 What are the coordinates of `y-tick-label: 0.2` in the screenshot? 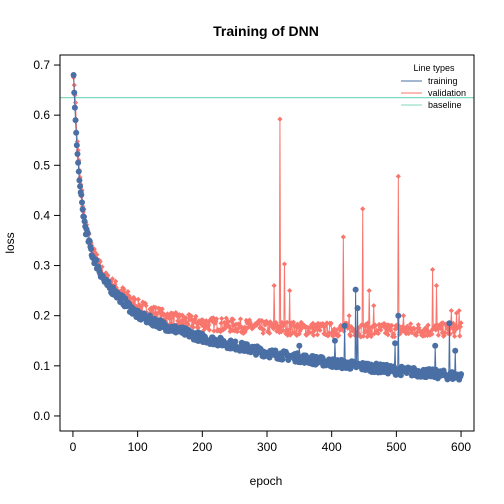 It's located at (41, 316).